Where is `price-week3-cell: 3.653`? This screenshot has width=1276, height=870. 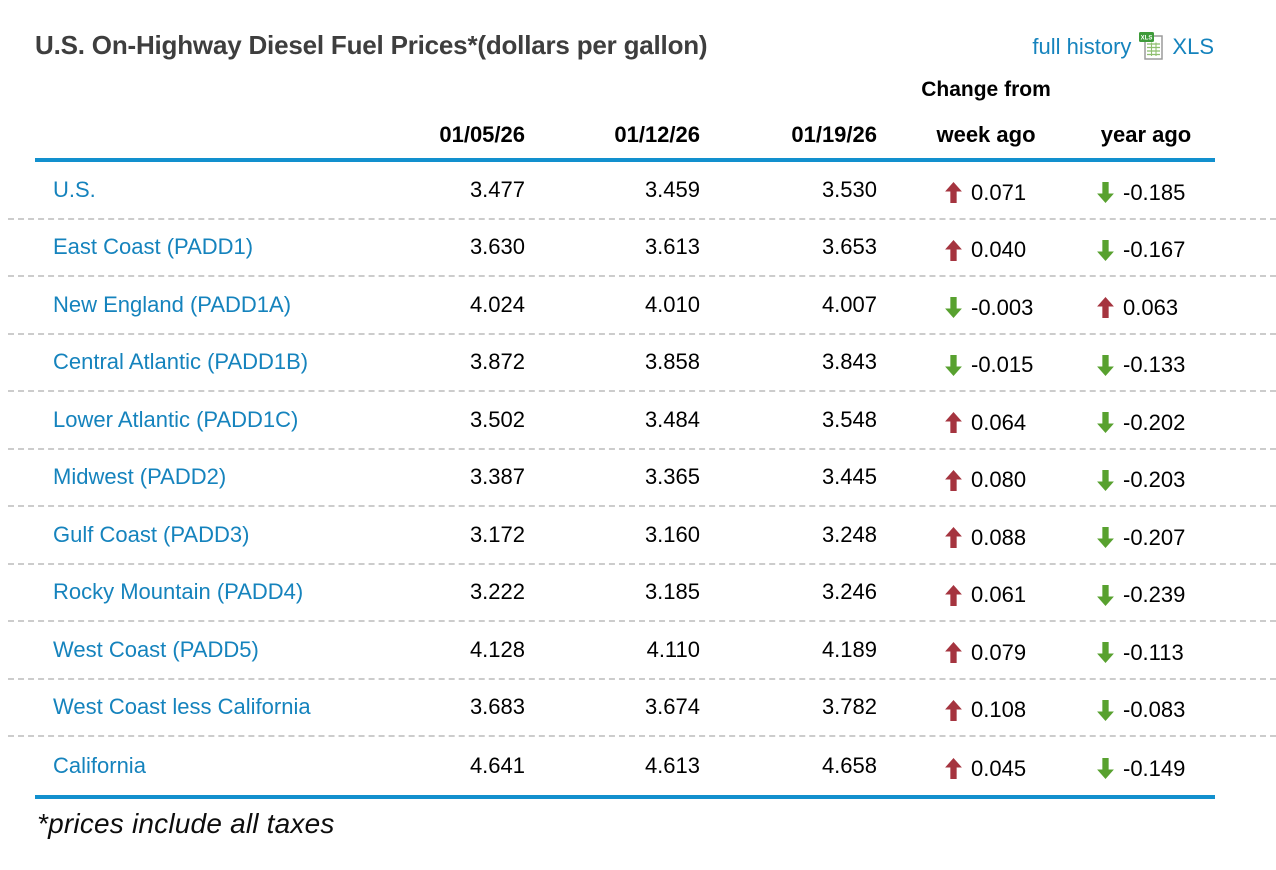 price-week3-cell: 3.653 is located at coordinates (849, 247).